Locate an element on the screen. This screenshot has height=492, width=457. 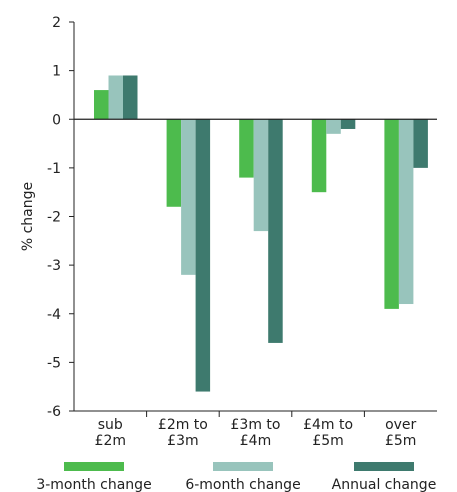
x-category-label: sub is located at coordinates (110, 425).